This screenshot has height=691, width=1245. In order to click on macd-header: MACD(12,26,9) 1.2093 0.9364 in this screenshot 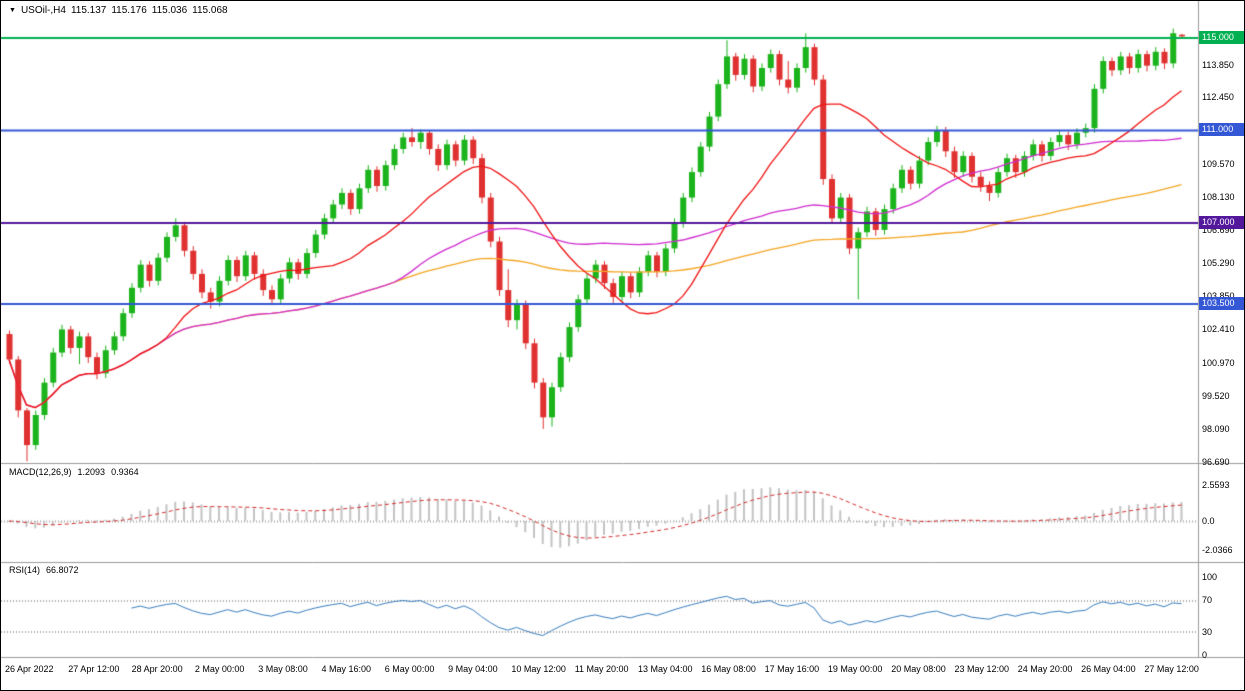, I will do `click(77, 472)`.